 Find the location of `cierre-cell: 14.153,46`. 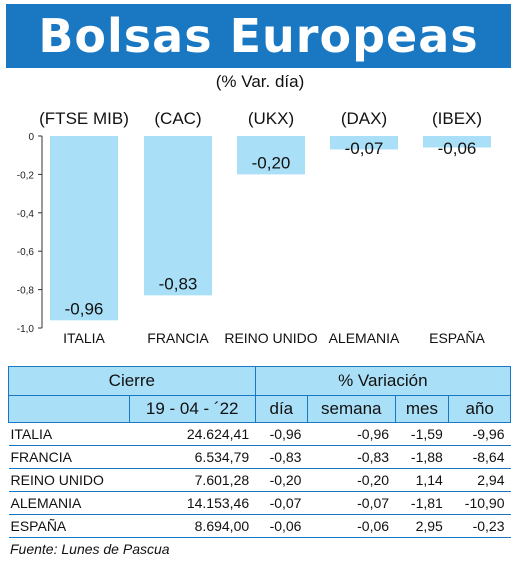

cierre-cell: 14.153,46 is located at coordinates (192, 503).